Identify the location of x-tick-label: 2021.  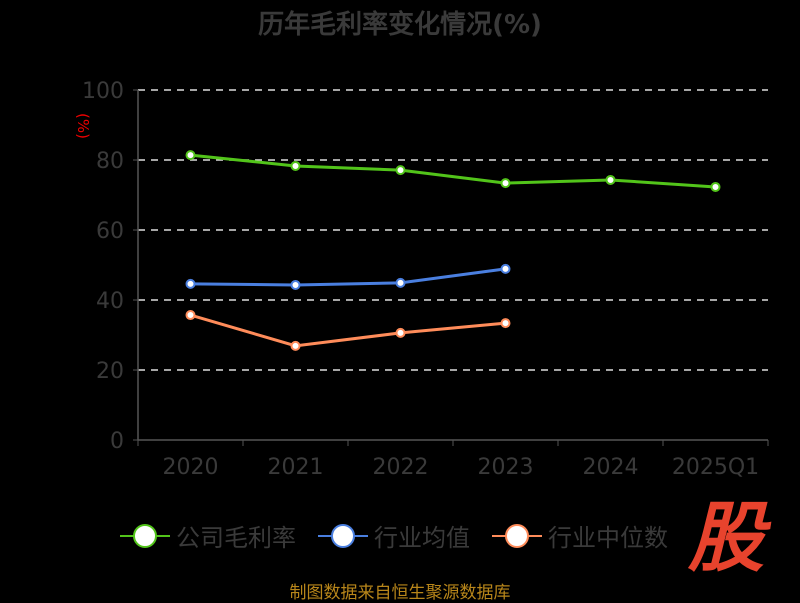
(296, 467).